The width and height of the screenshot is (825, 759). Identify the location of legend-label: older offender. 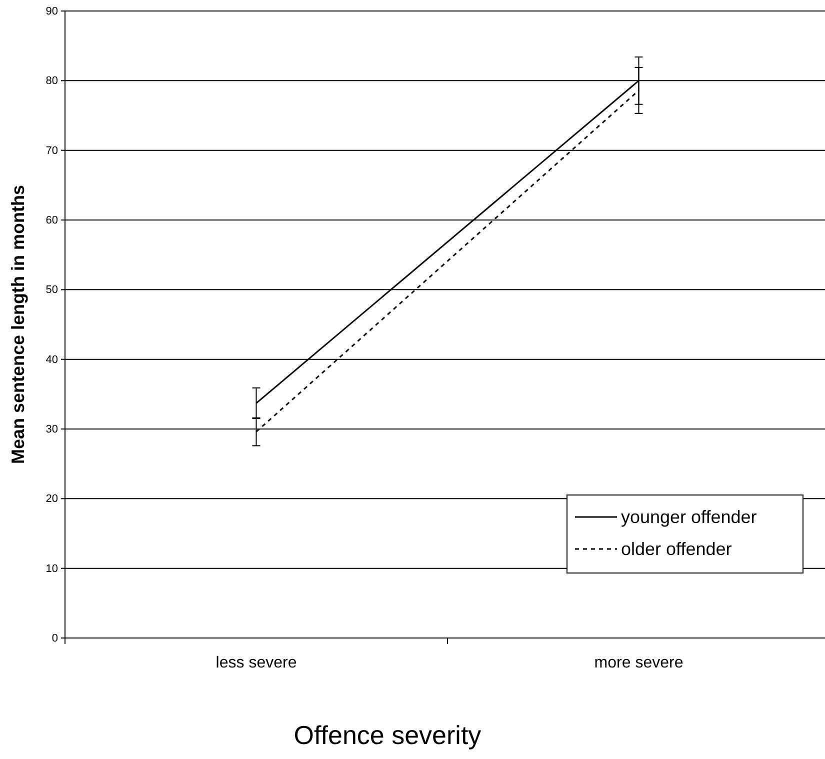
(676, 549).